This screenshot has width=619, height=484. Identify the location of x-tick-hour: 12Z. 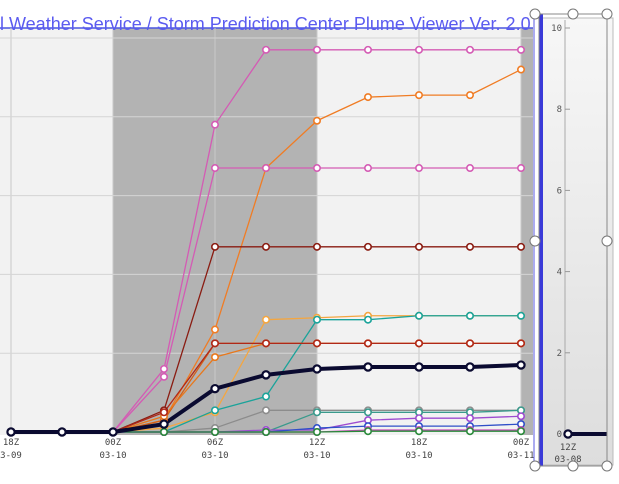
(317, 443).